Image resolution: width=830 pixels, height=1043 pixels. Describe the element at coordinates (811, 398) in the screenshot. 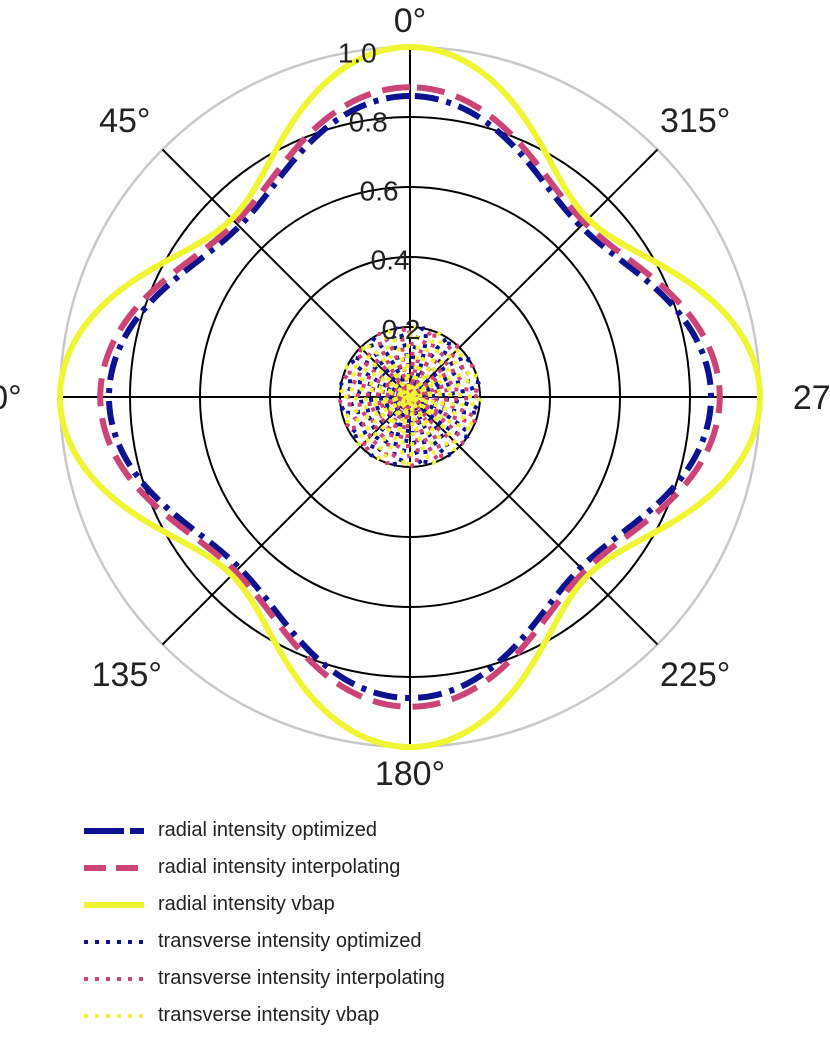

I see `theta-tick-label: 270°` at that location.